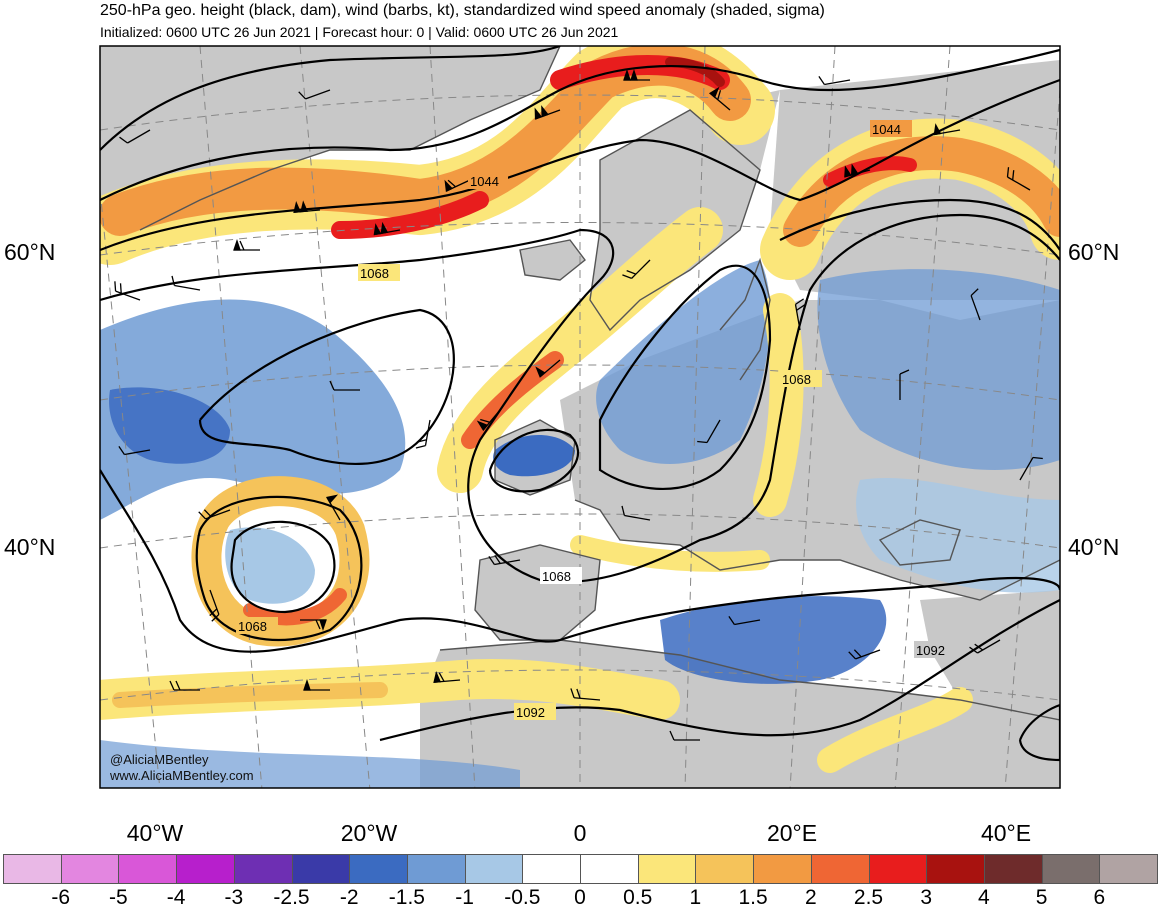 The width and height of the screenshot is (1160, 912). What do you see at coordinates (1094, 547) in the screenshot?
I see `lat-label-right-40n: 40°N` at bounding box center [1094, 547].